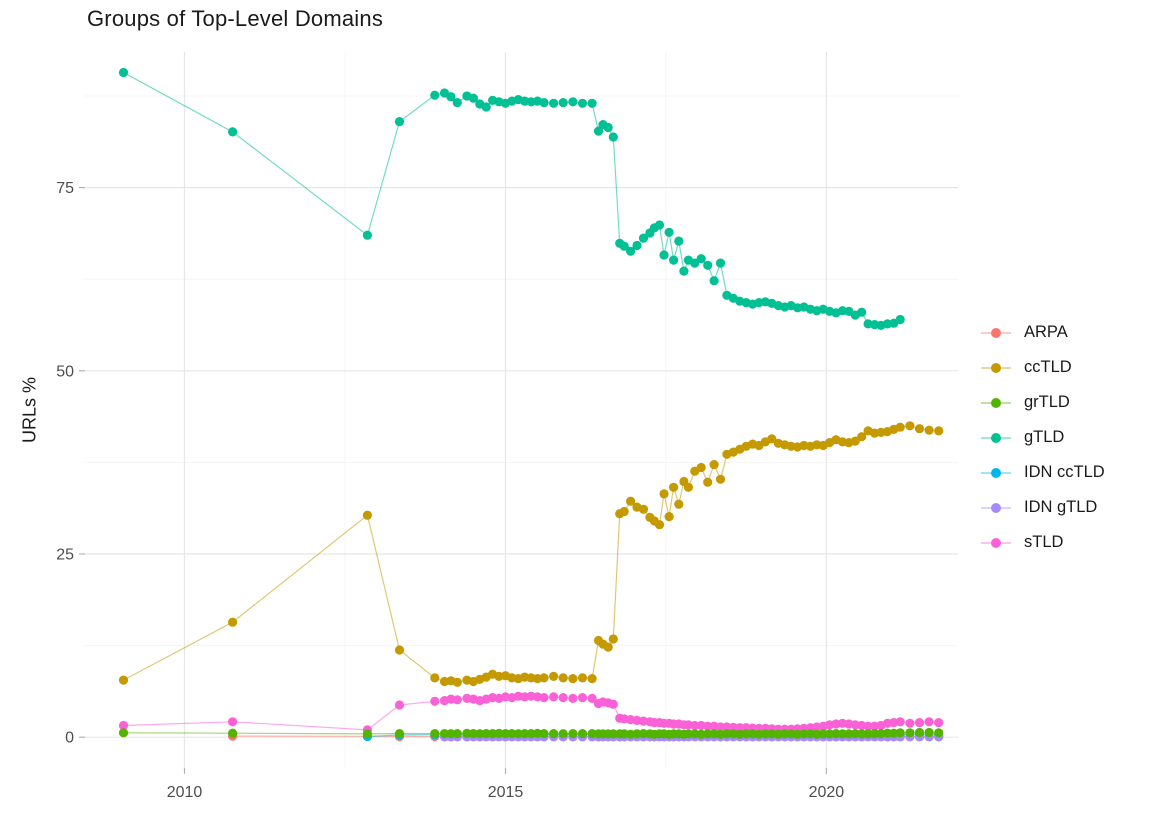 This screenshot has height=827, width=1164. What do you see at coordinates (235, 18) in the screenshot?
I see `chart-title: Groups of Top-Level Domains` at bounding box center [235, 18].